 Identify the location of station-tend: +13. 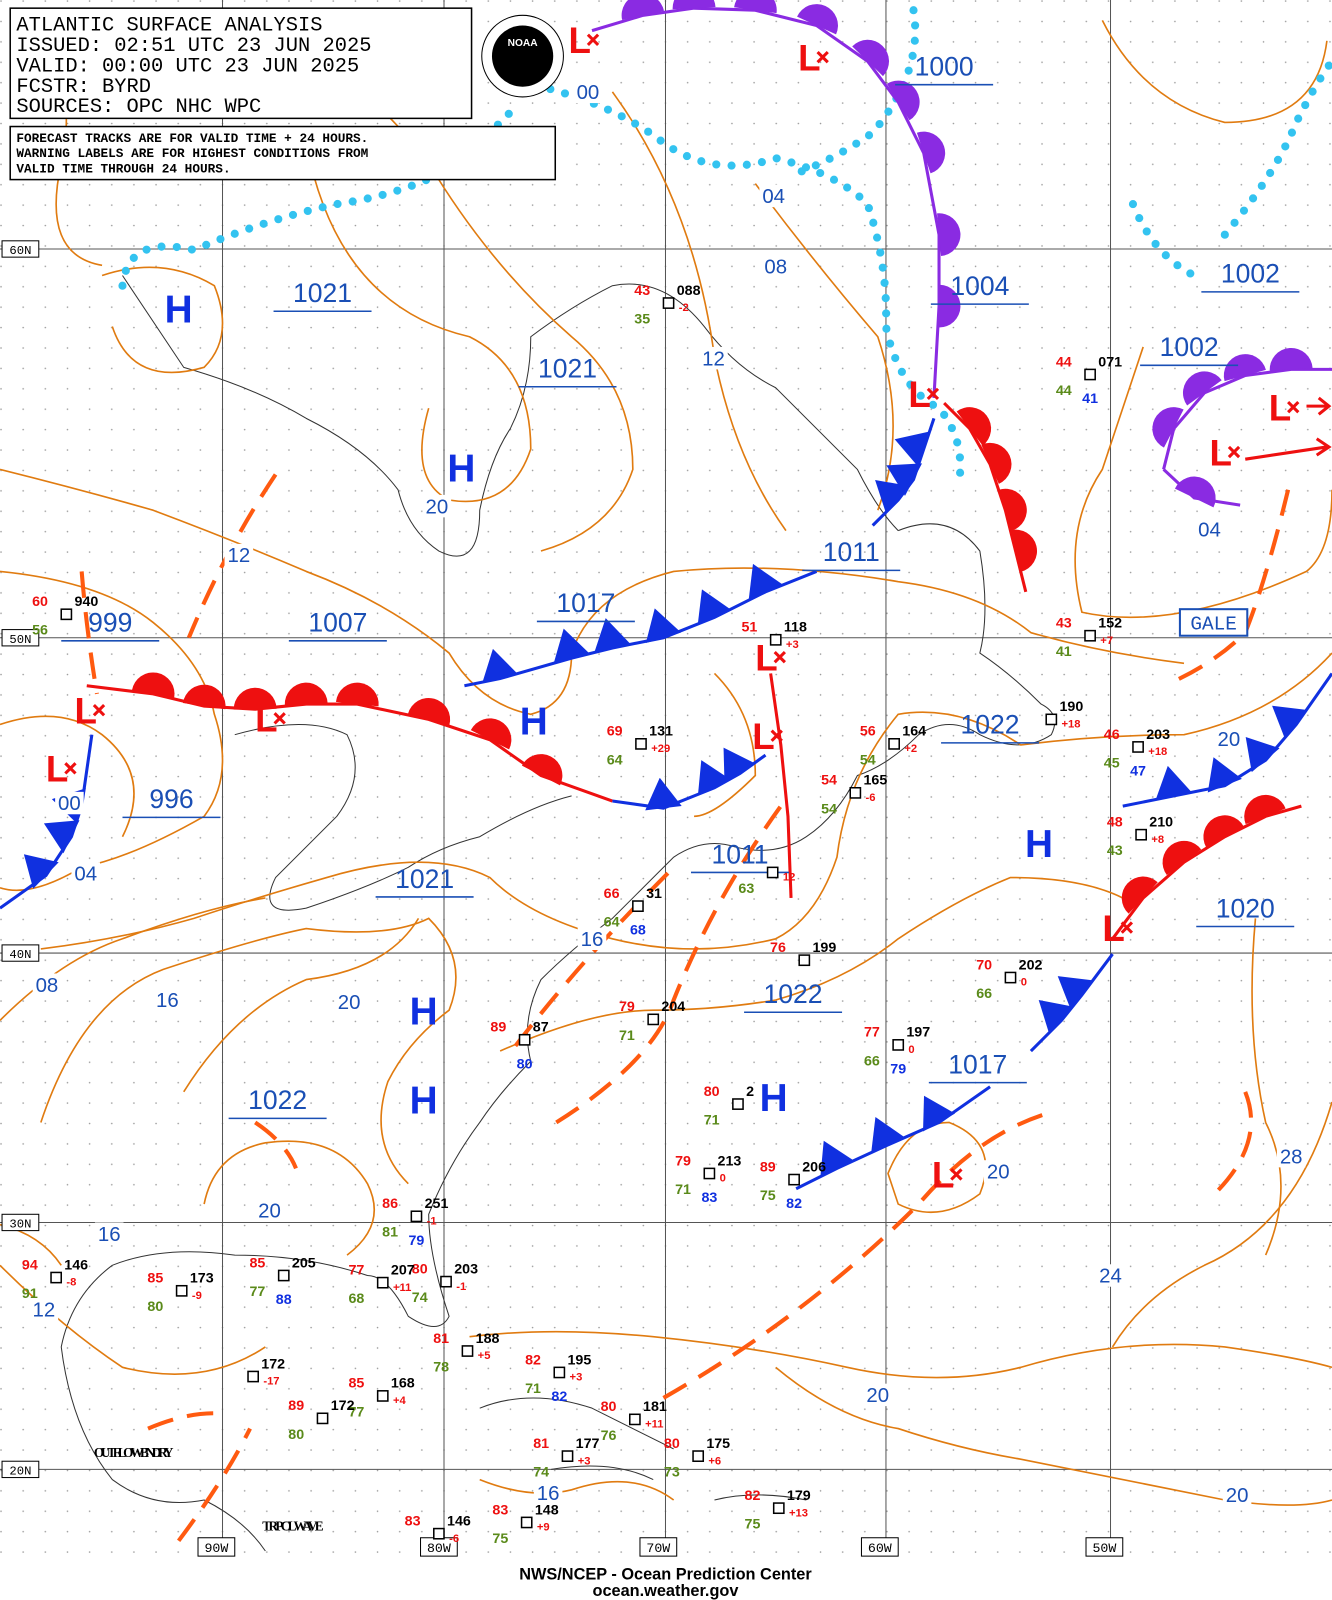
(798, 1513).